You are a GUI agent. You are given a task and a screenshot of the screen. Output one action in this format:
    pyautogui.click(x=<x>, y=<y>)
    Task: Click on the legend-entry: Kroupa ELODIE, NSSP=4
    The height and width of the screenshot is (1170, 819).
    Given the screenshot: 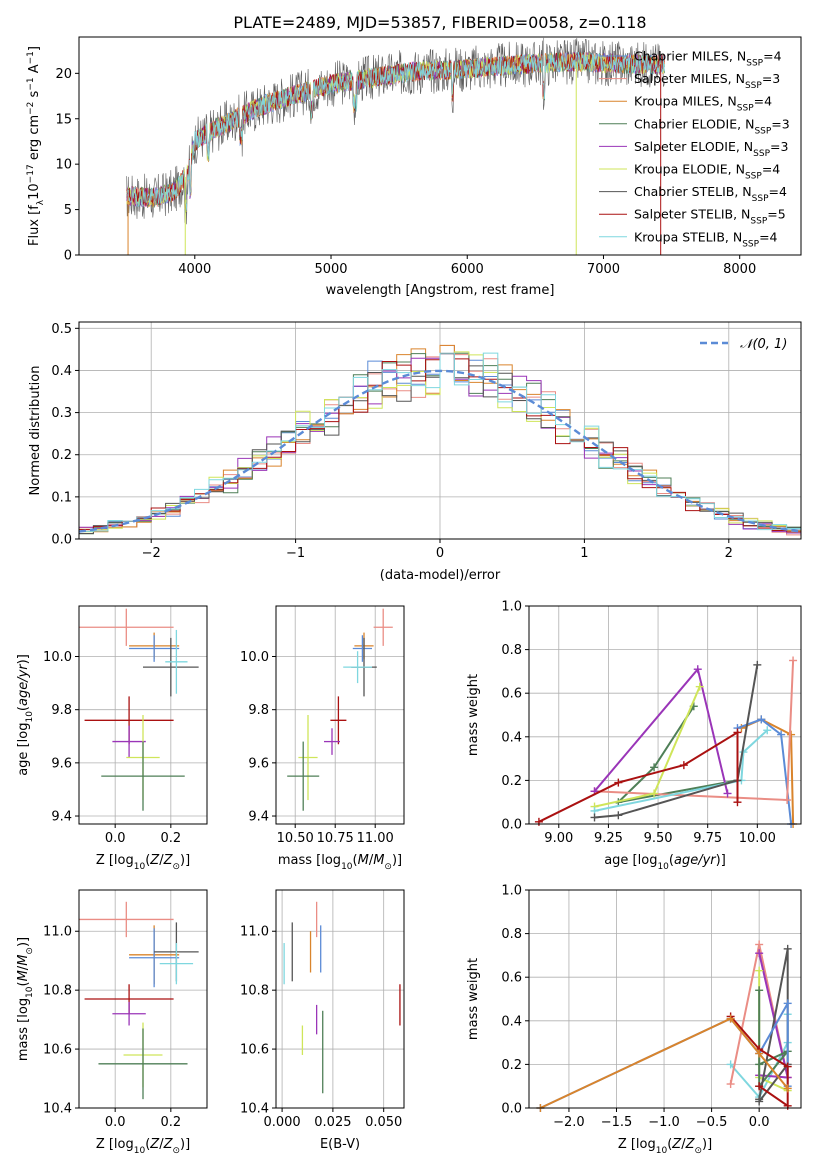 What is the action you would take?
    pyautogui.click(x=707, y=172)
    